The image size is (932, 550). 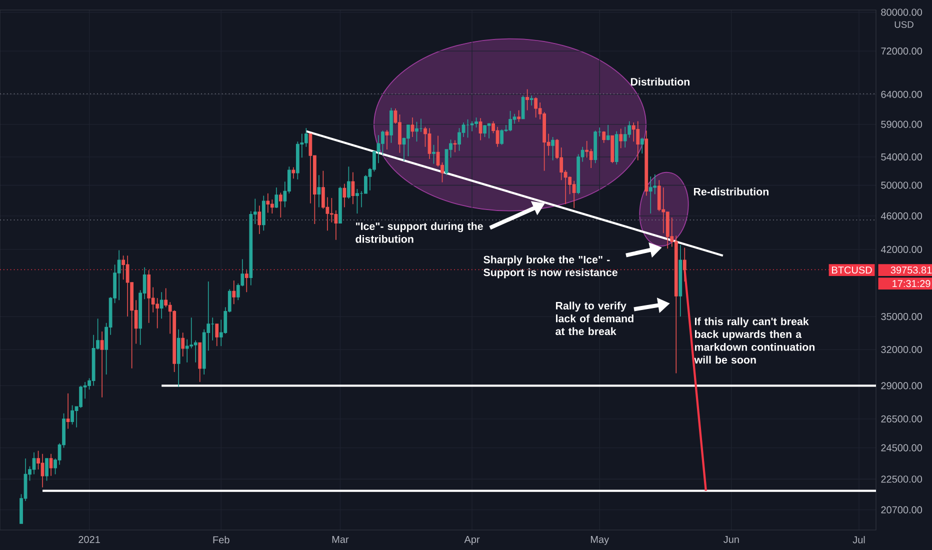 What do you see at coordinates (901, 479) in the screenshot?
I see `y-tick-label: 22500.00` at bounding box center [901, 479].